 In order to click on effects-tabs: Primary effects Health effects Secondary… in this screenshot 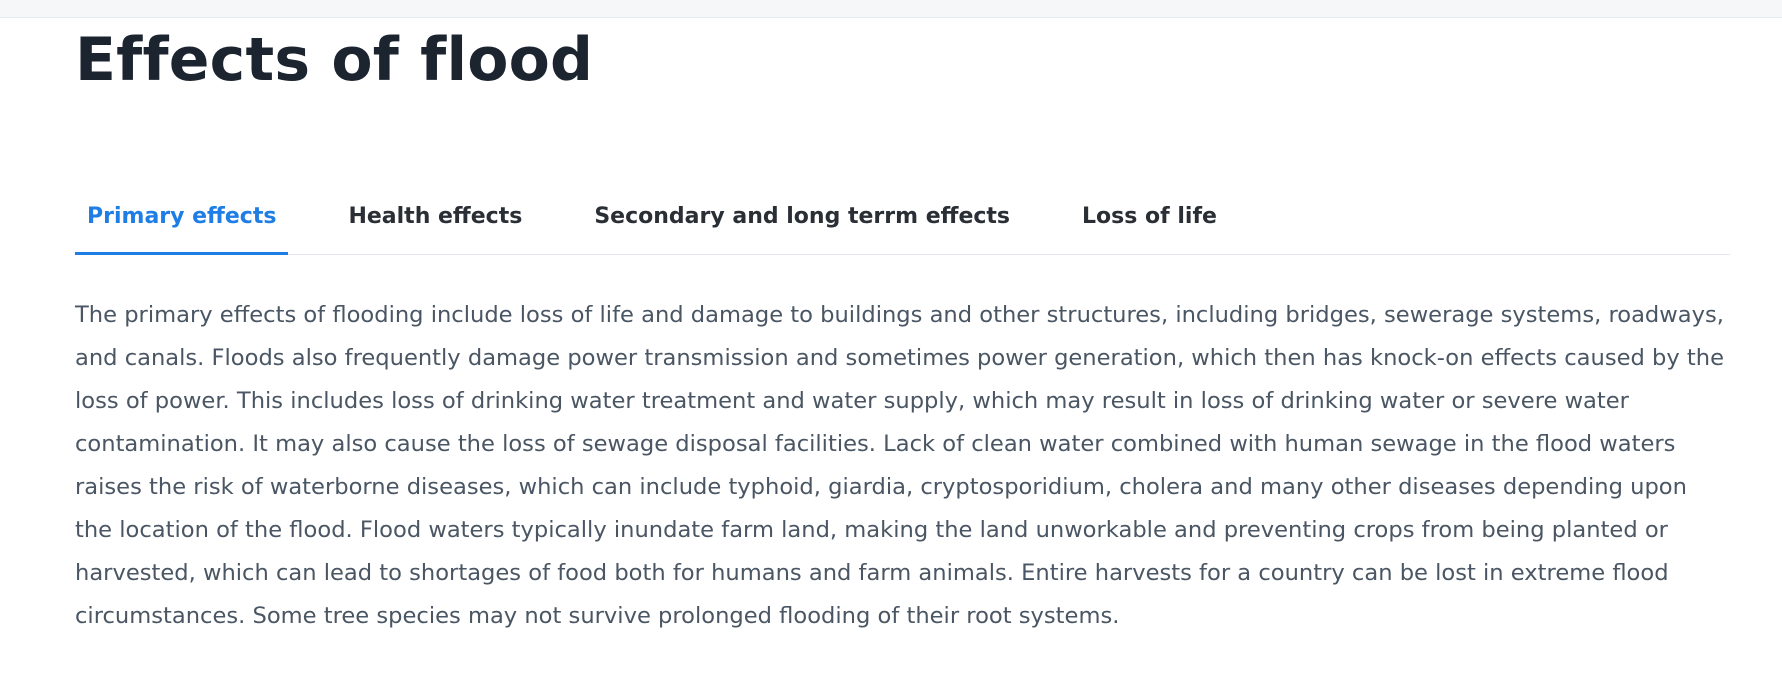, I will do `click(902, 216)`.